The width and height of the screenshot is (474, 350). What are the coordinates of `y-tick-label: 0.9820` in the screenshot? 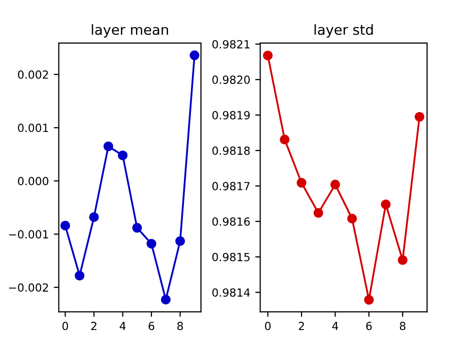 It's located at (231, 80).